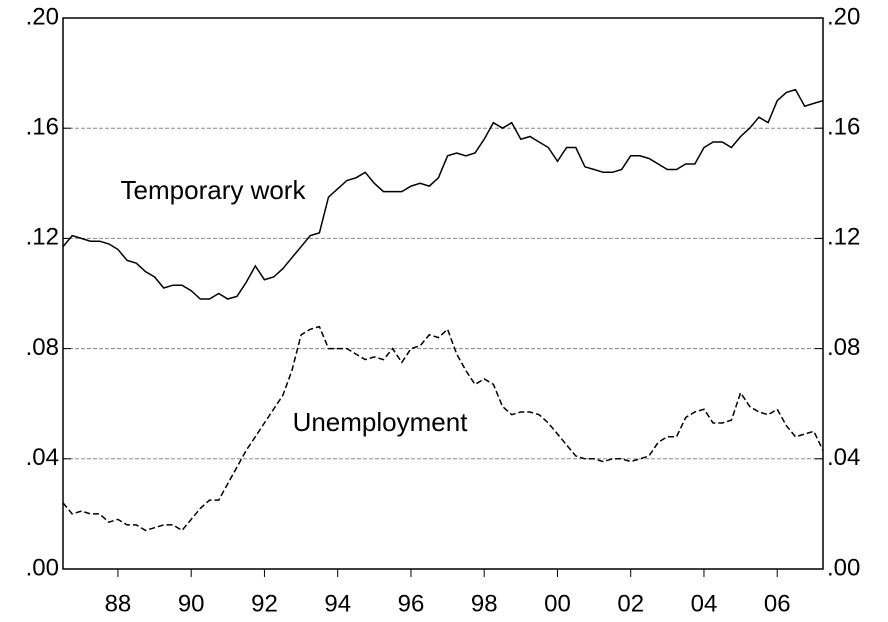  What do you see at coordinates (630, 603) in the screenshot?
I see `x-tick-label: 02` at bounding box center [630, 603].